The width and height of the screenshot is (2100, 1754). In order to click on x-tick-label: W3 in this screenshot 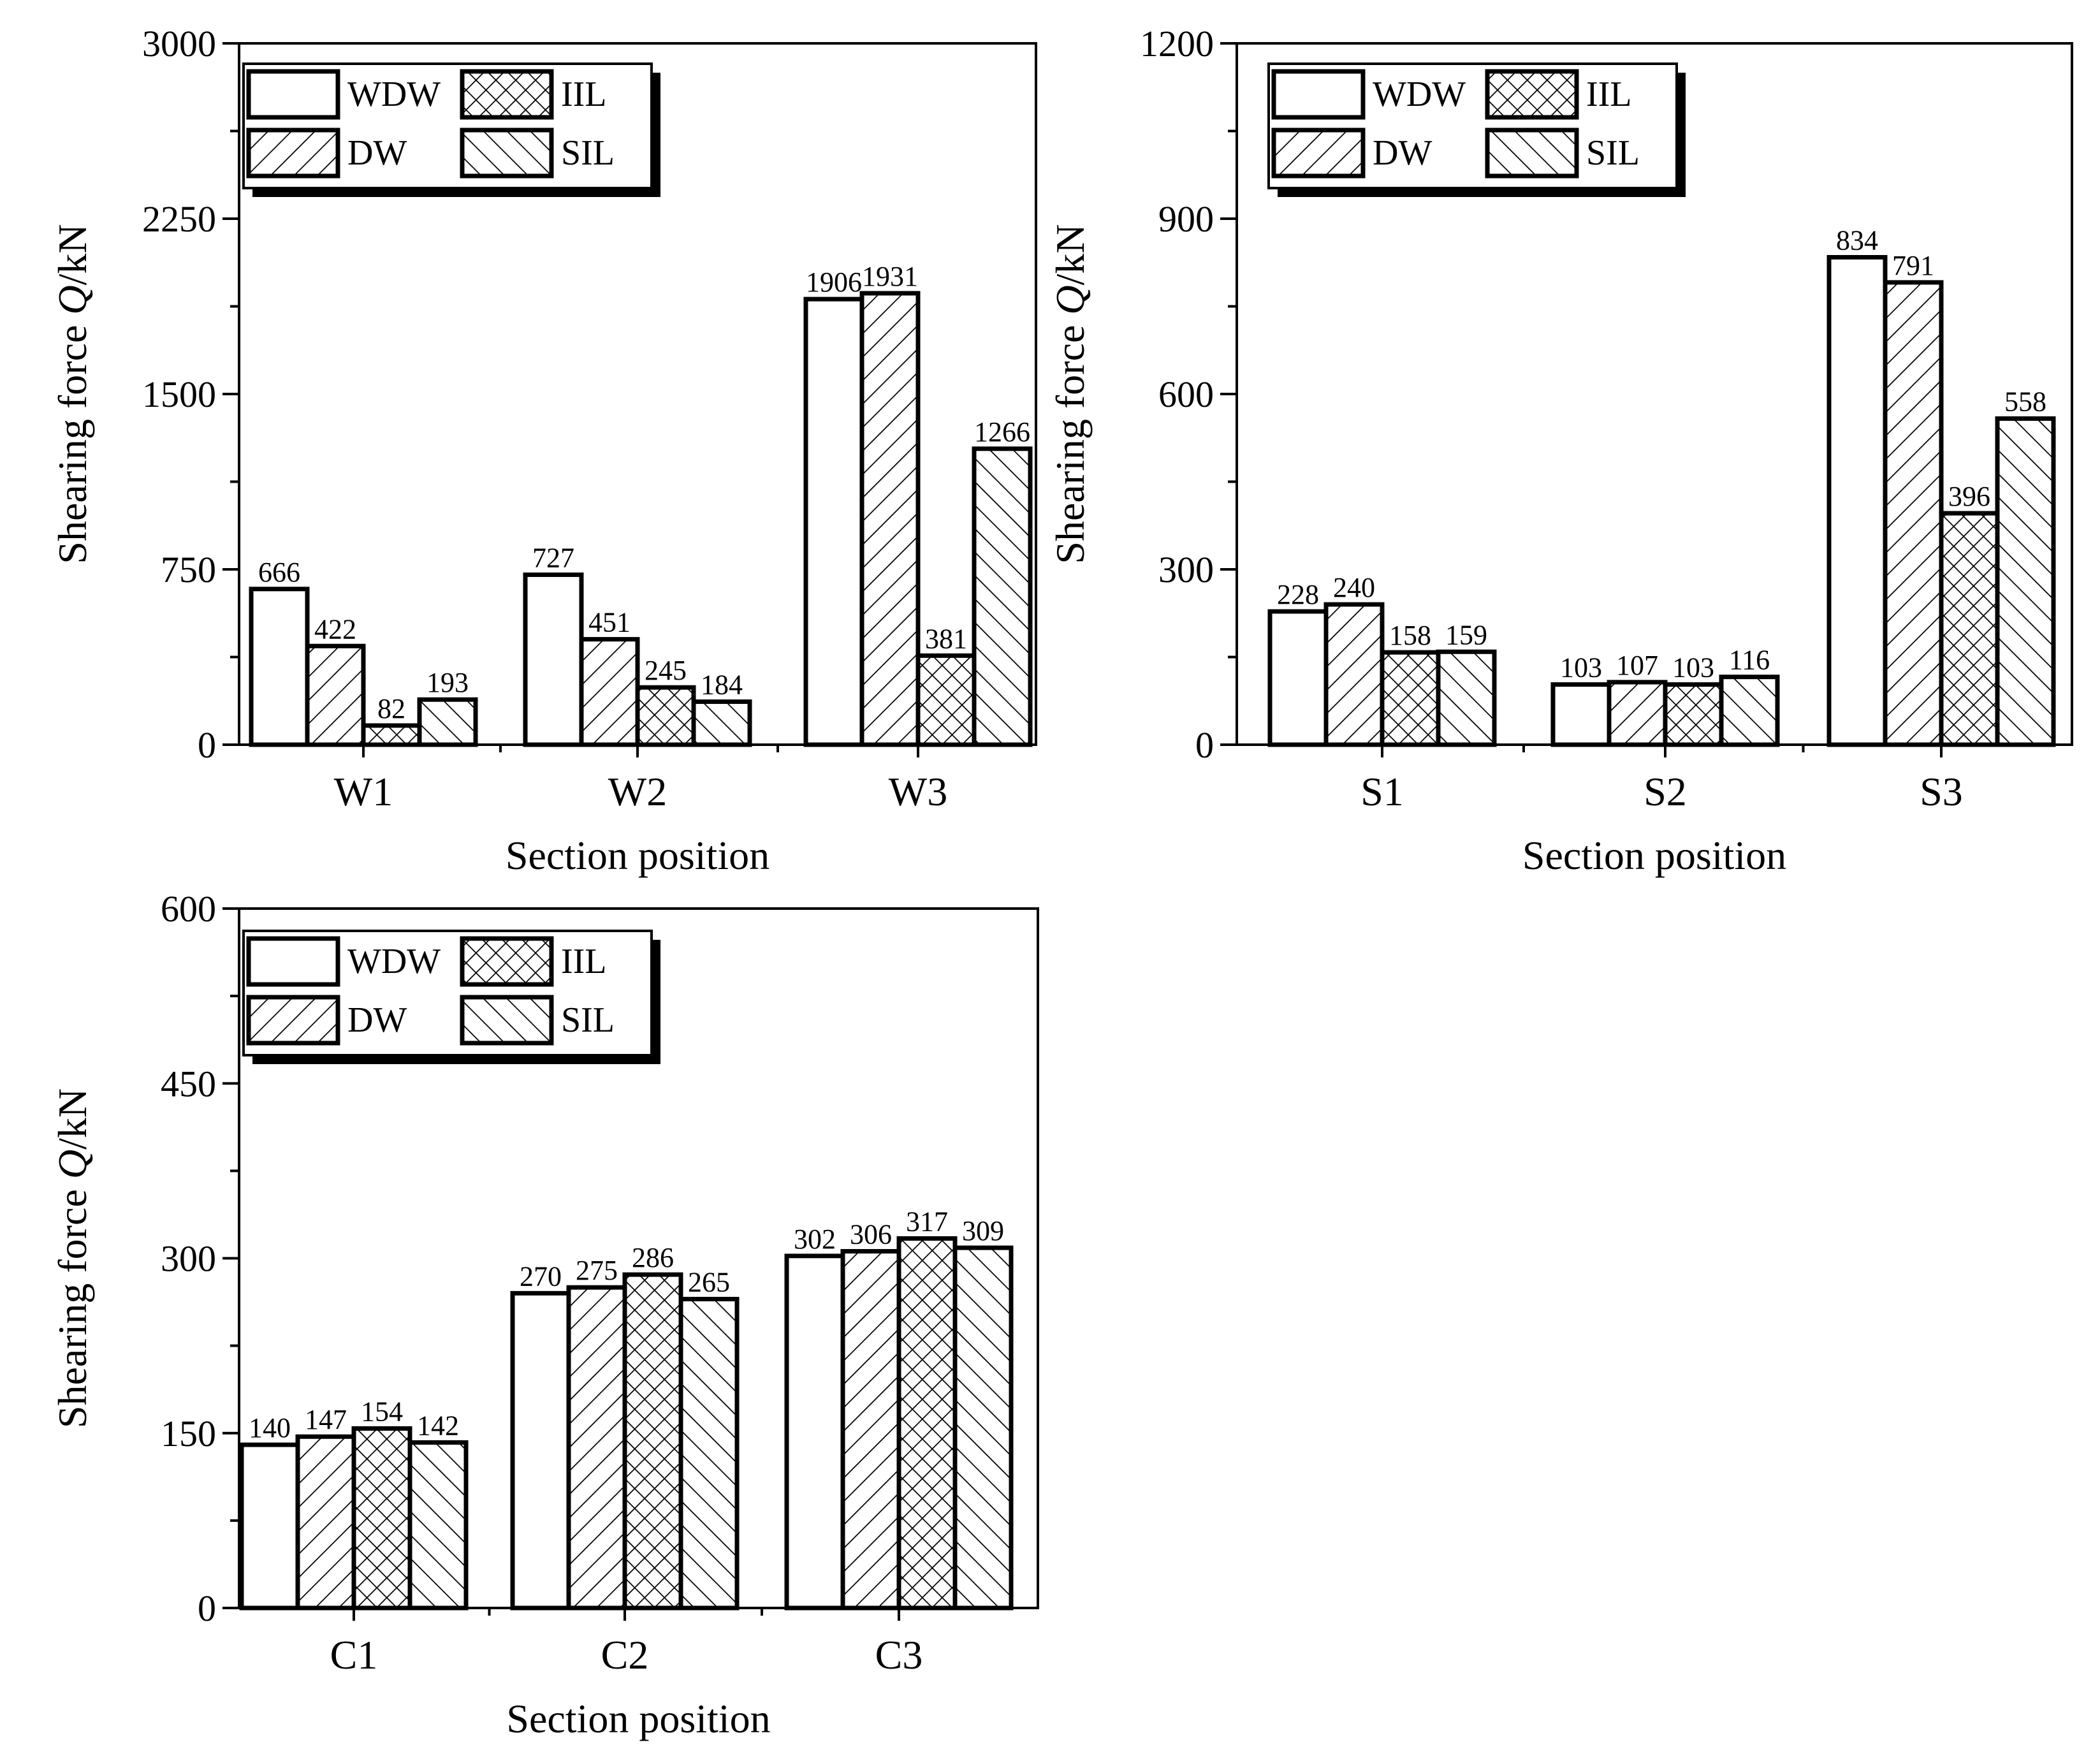, I will do `click(918, 791)`.